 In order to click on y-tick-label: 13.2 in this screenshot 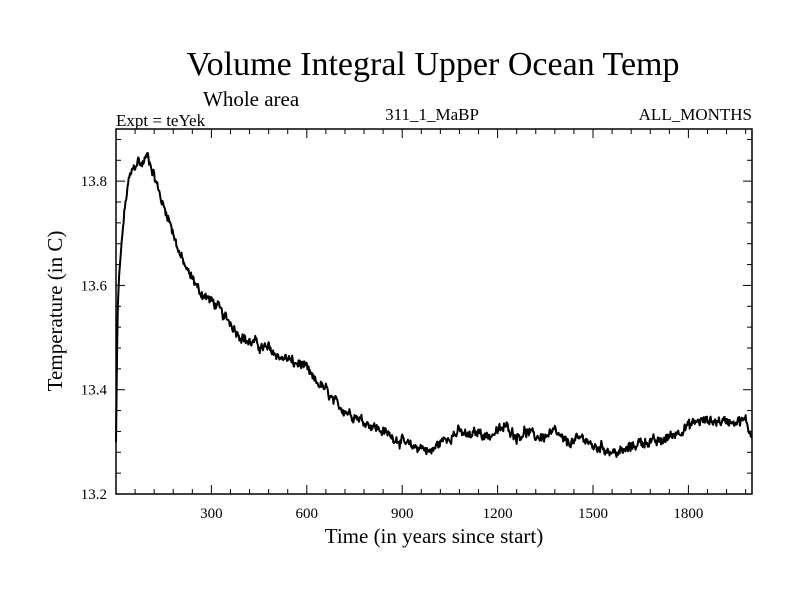, I will do `click(94, 495)`.